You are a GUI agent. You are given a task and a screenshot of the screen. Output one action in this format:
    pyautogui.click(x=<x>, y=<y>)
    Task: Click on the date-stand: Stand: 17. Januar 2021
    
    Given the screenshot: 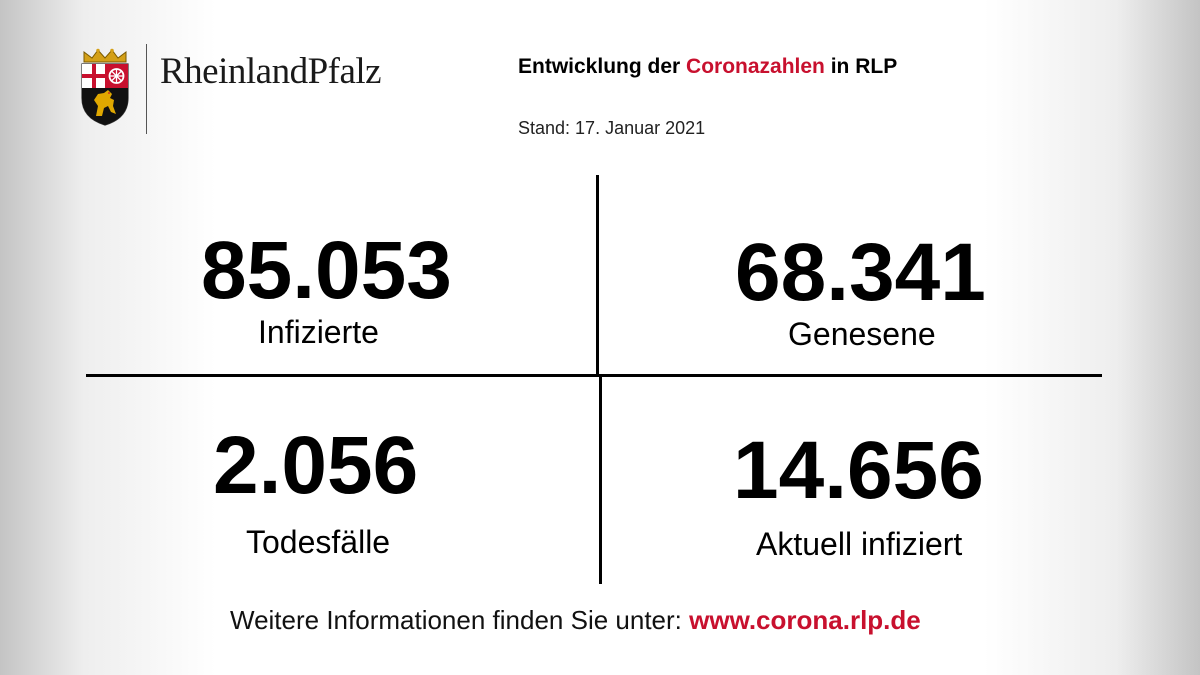 What is the action you would take?
    pyautogui.click(x=612, y=128)
    